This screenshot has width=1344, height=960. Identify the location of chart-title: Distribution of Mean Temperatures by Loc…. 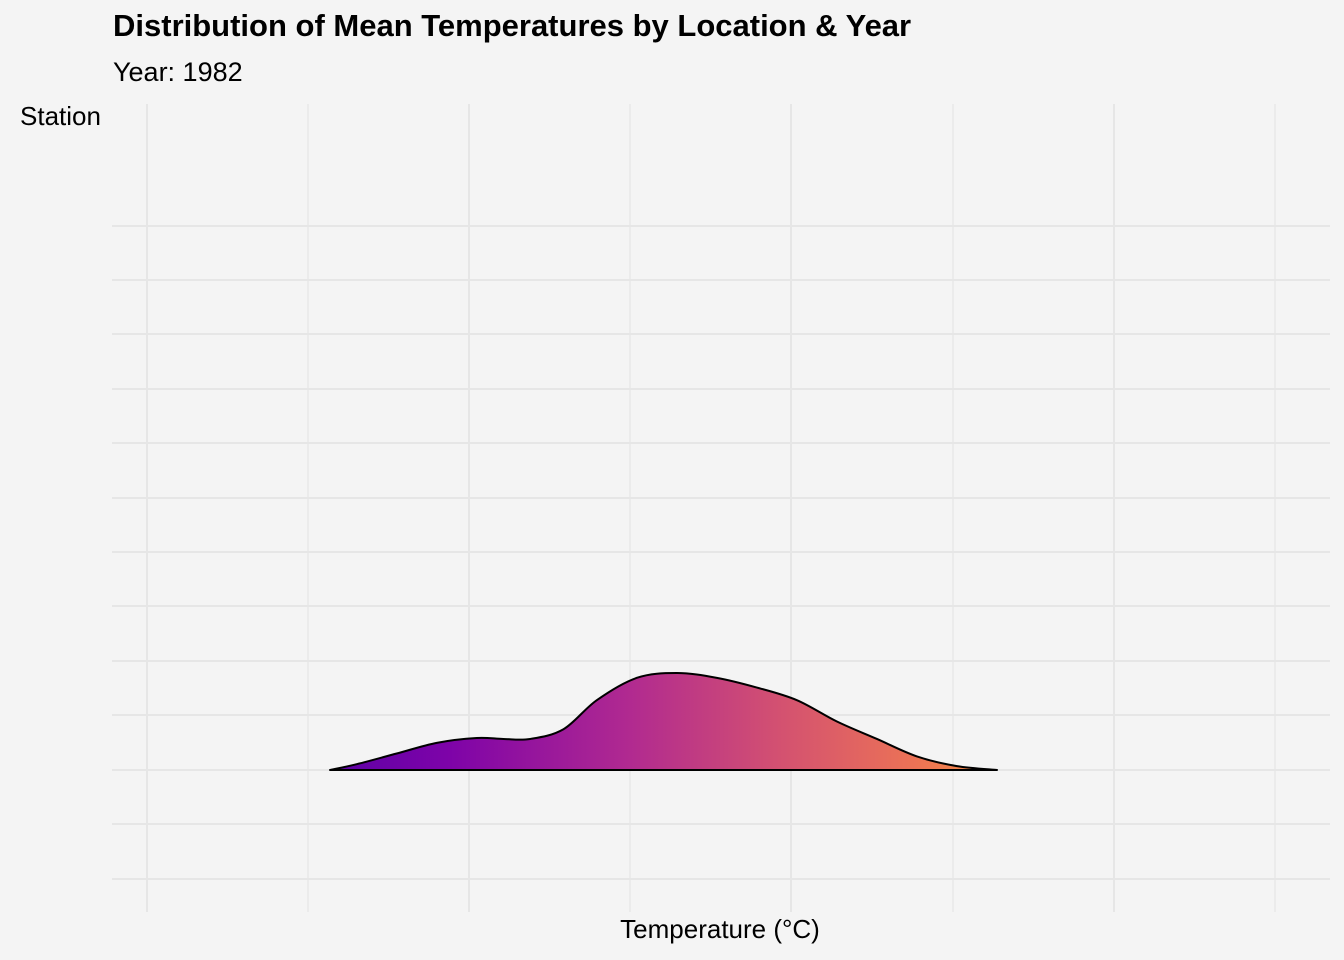
(512, 25).